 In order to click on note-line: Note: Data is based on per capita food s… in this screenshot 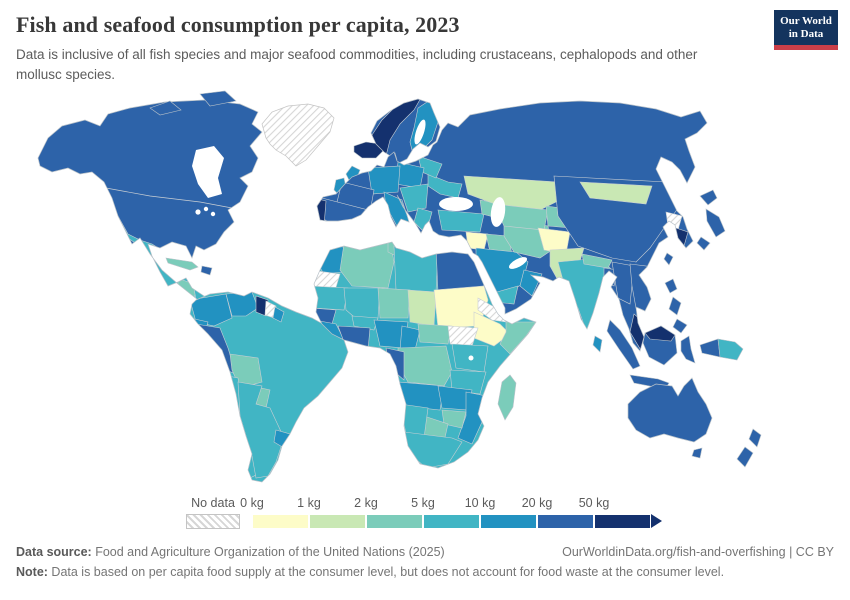, I will do `click(425, 572)`.